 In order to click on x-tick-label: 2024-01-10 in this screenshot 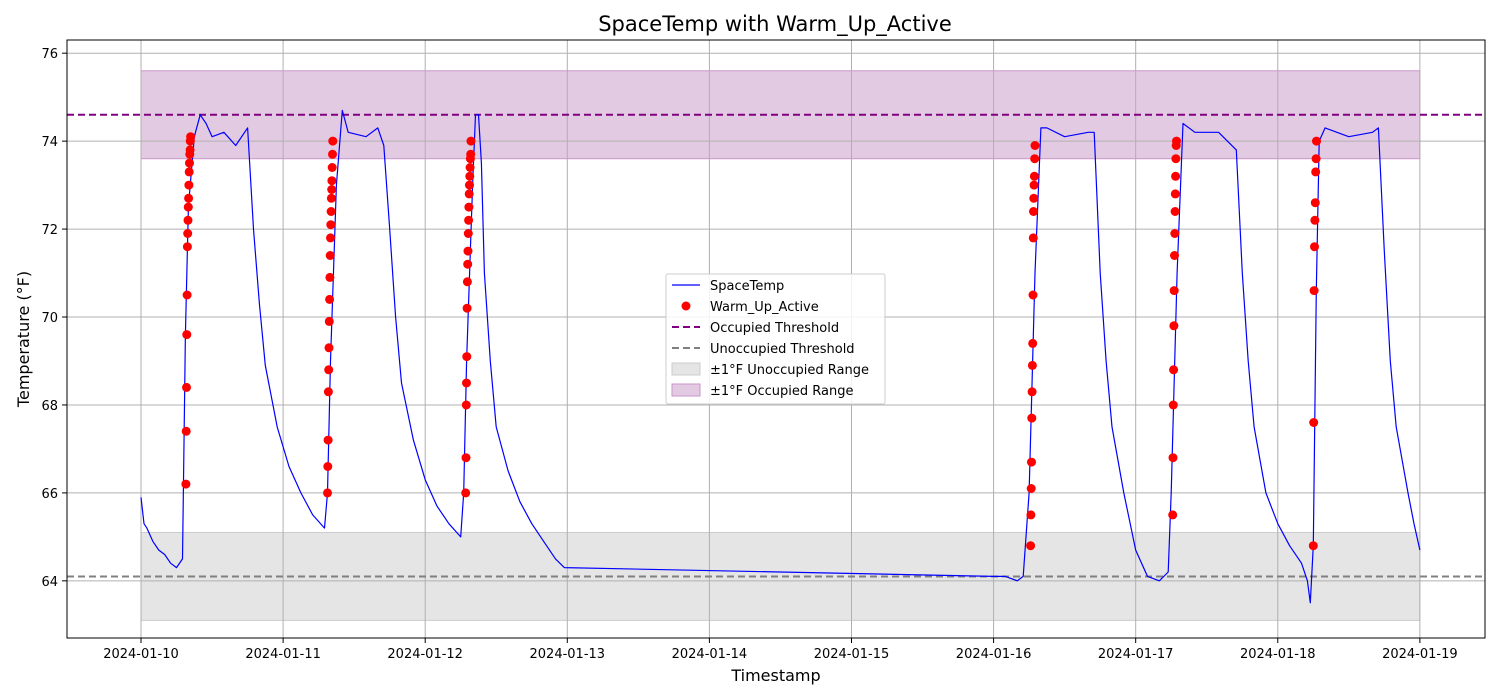, I will do `click(141, 654)`.